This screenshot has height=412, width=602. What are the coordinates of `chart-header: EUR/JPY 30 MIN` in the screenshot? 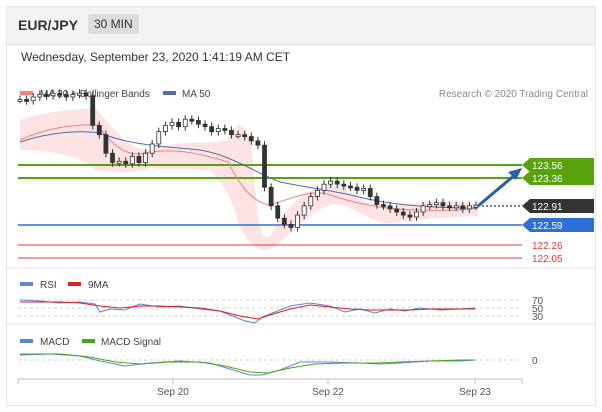 It's located at (301, 26).